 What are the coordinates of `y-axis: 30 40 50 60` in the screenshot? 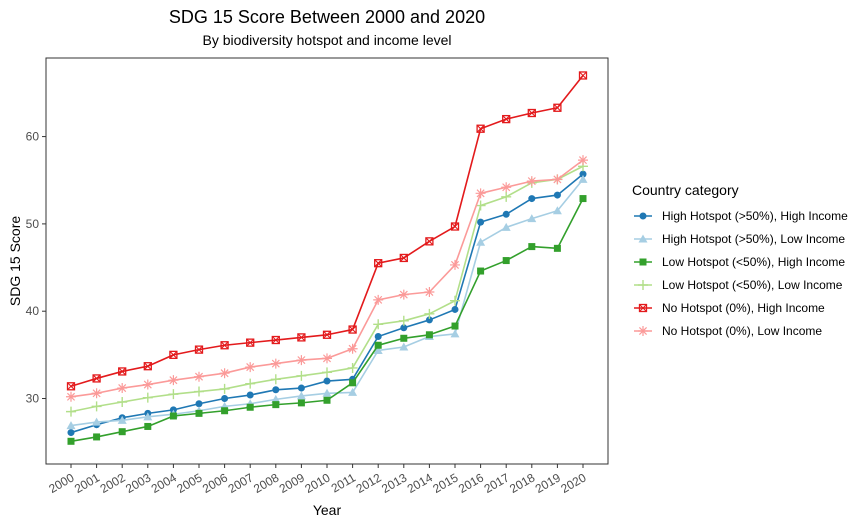 It's located at (36, 268).